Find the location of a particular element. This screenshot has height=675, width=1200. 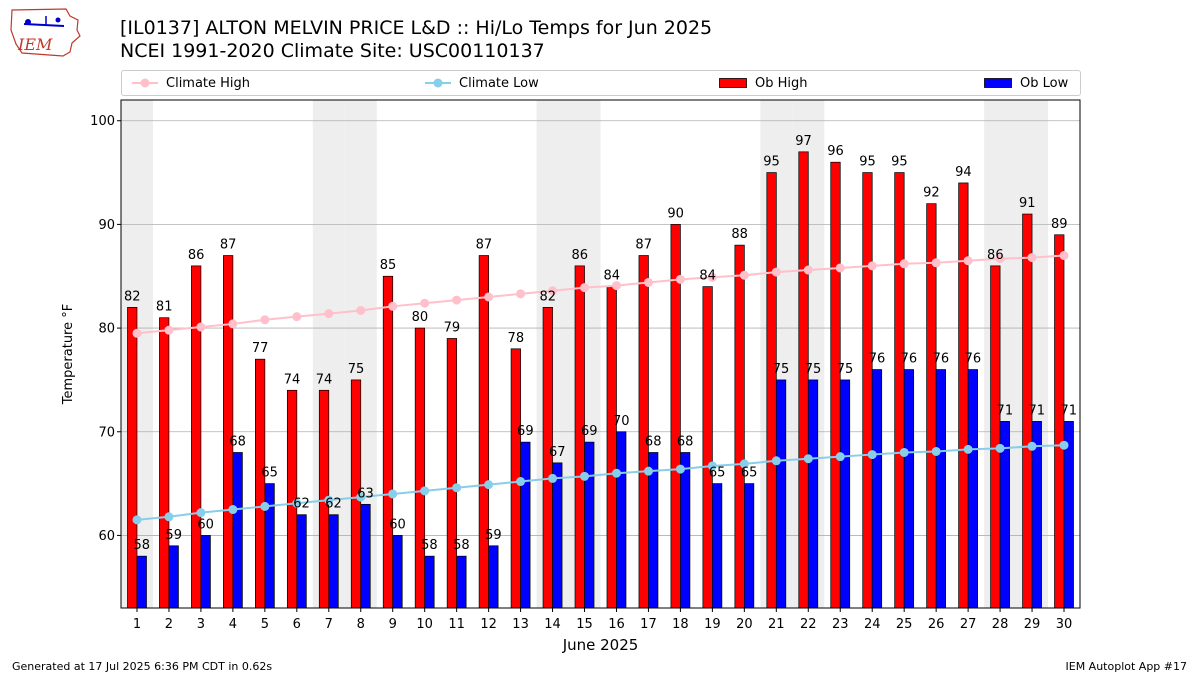

y-tick-label: 100 is located at coordinates (102, 121).